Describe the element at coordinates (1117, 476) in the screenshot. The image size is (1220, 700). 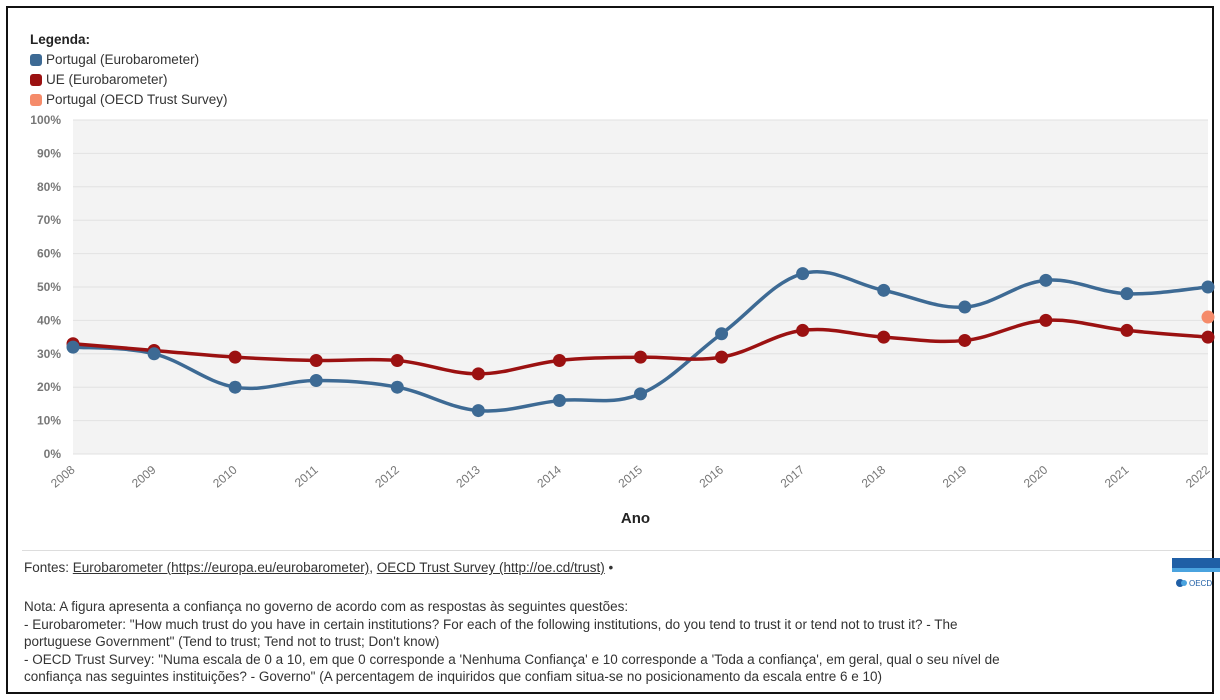
I see `x-tick-label: 2021` at that location.